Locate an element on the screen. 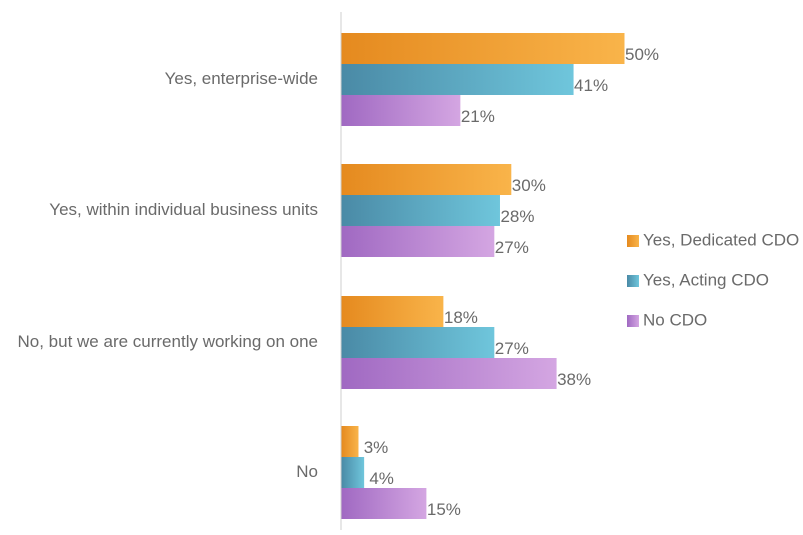  bar-yes-dedicated-cdo-yes-enterprise-wide is located at coordinates (483, 48).